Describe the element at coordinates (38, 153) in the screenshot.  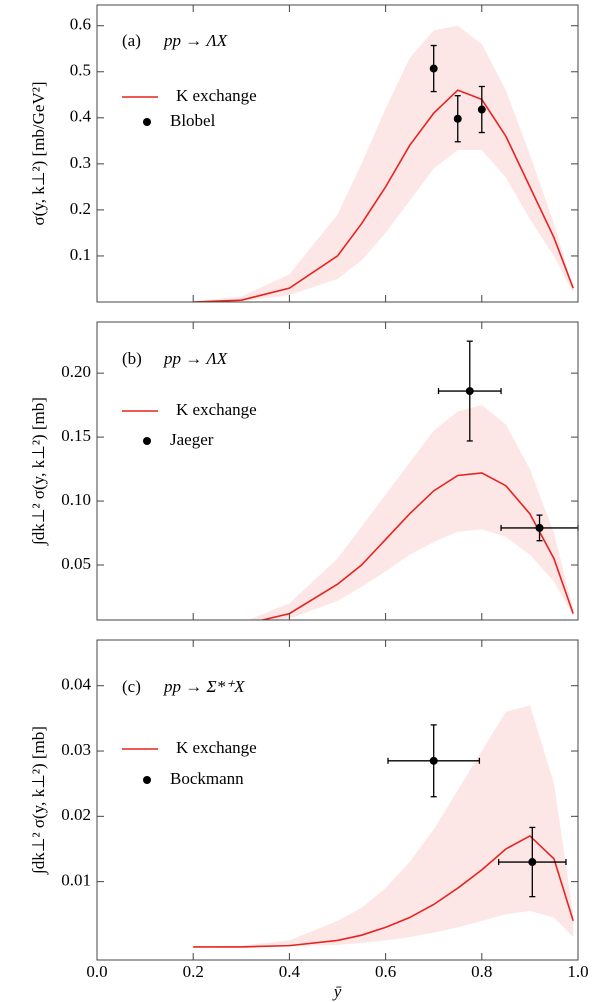
I see `y-axis-label: σ(y, k⊥²) [mb/GeV²]` at that location.